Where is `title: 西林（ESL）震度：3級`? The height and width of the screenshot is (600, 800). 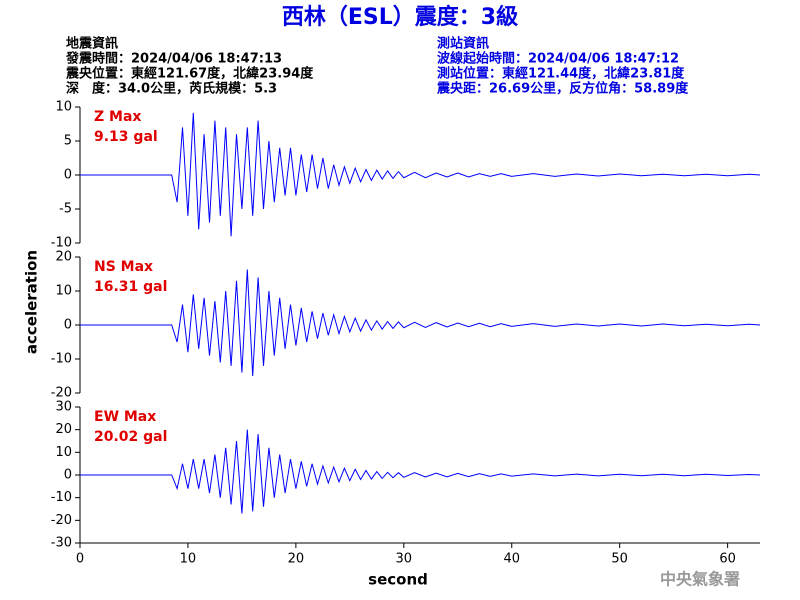 title: 西林（ESL）震度：3級 is located at coordinates (400, 17).